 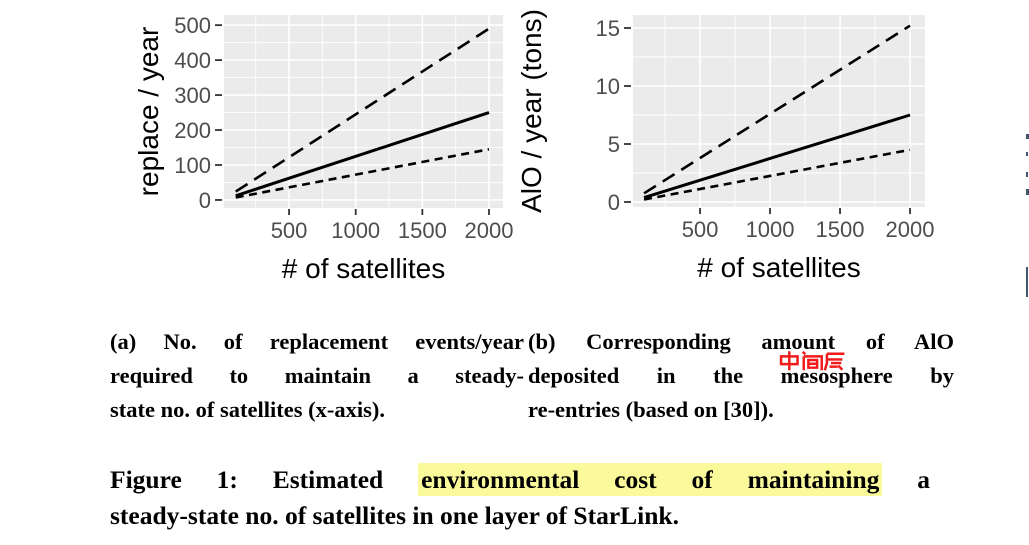 I want to click on y-tick-label: 5, so click(x=614, y=144).